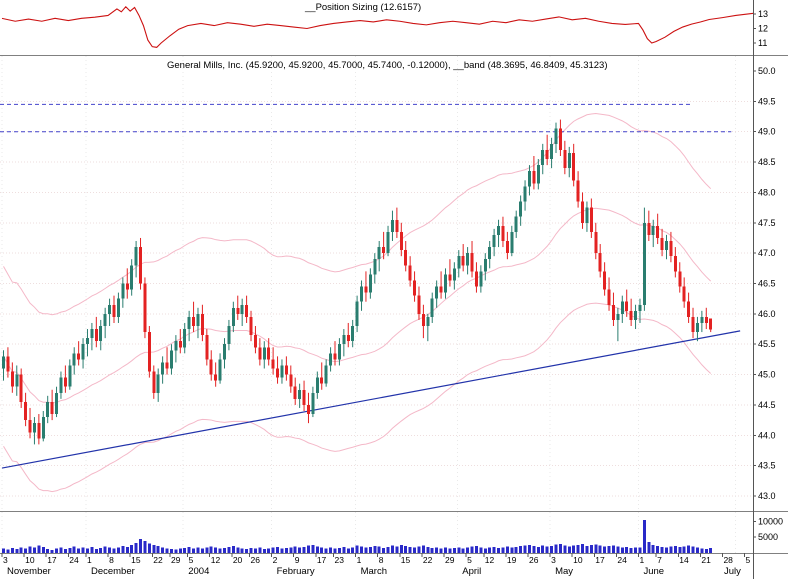 The height and width of the screenshot is (579, 788). I want to click on price-axis-label: 43.0, so click(767, 496).